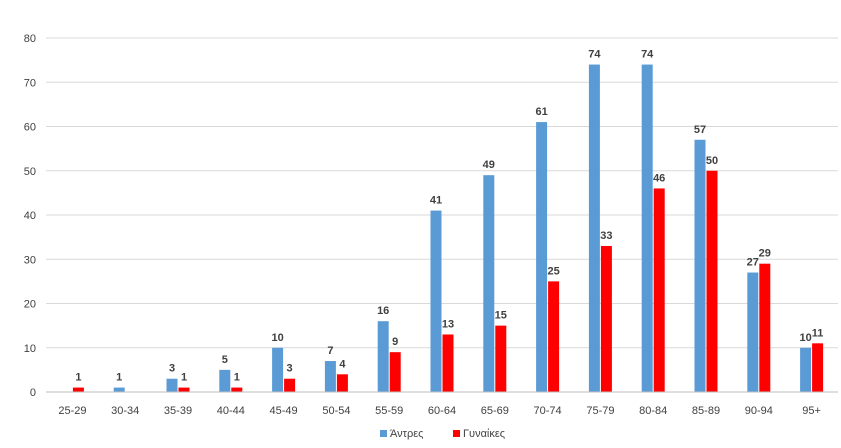 This screenshot has height=448, width=841. Describe the element at coordinates (659, 178) in the screenshot. I see `data-label: 46` at that location.